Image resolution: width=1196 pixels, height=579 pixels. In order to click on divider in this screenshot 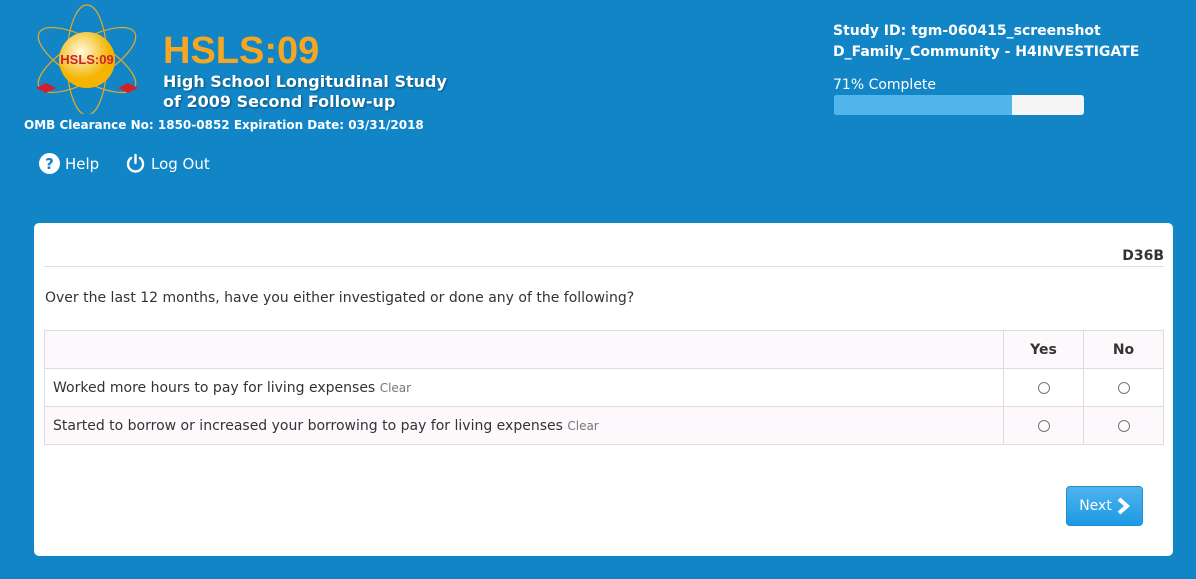, I will do `click(604, 266)`.